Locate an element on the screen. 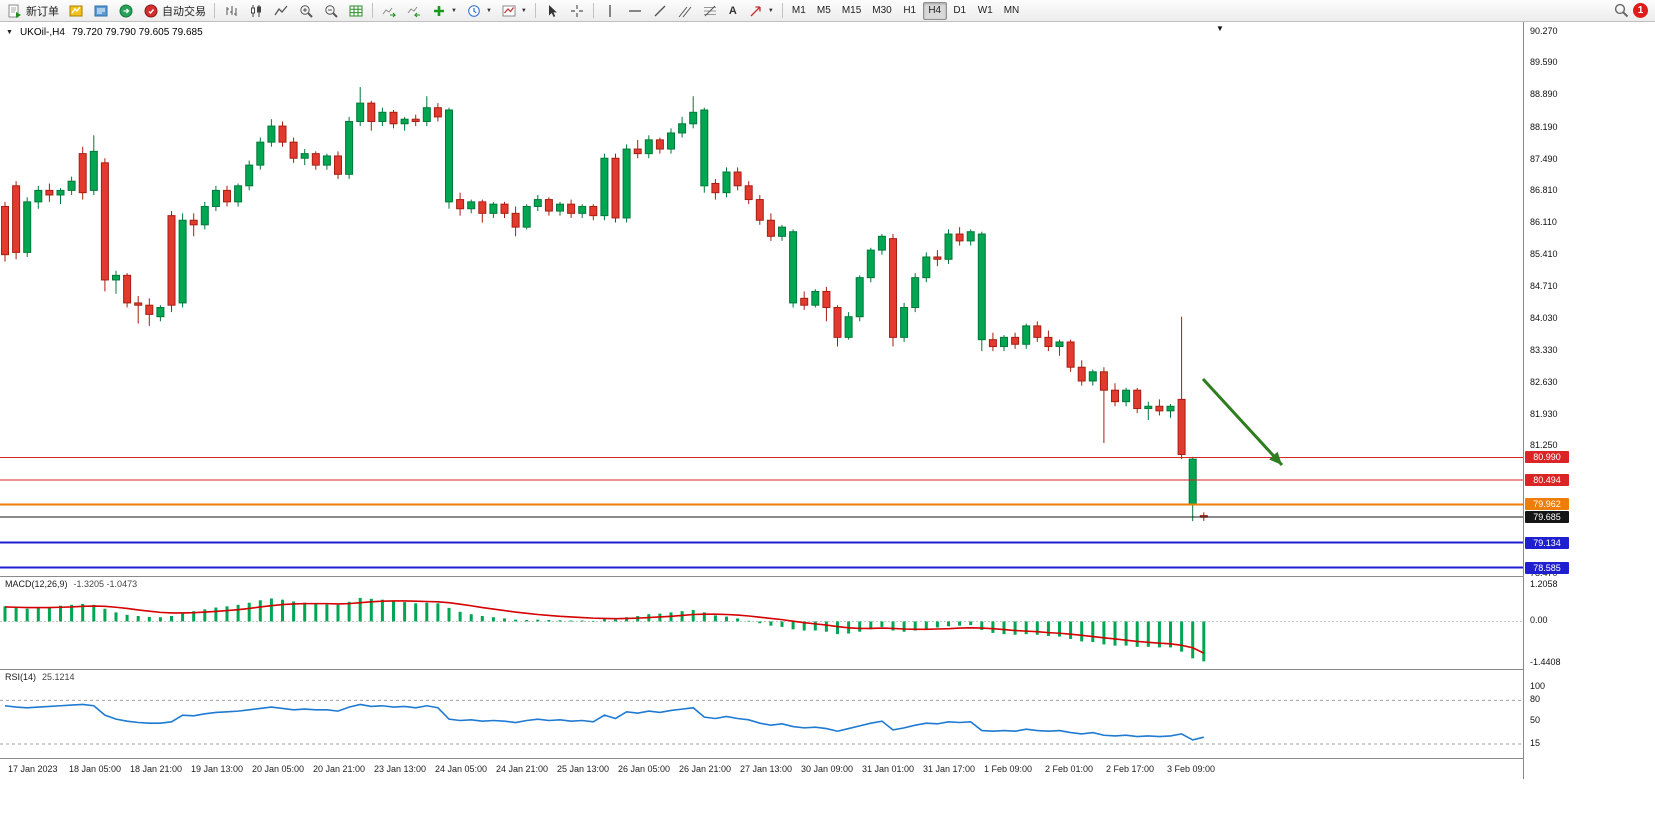  chart-menu-icon: ▼ is located at coordinates (1220, 28).